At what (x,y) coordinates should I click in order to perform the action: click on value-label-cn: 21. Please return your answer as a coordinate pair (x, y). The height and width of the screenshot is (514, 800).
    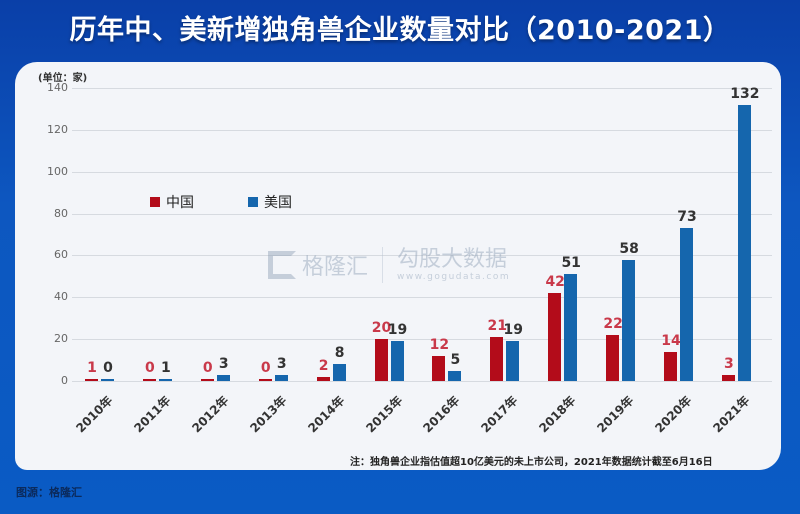
    Looking at the image, I should click on (497, 326).